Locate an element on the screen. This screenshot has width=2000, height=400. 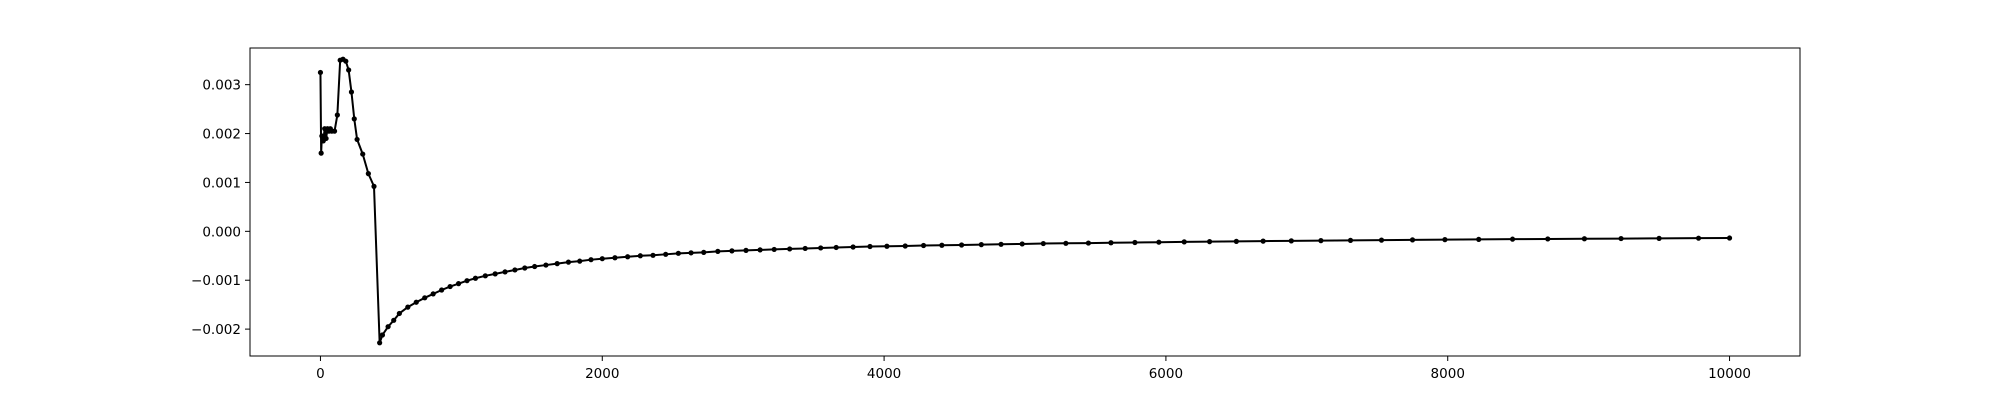
y-tick-label: 0.001 is located at coordinates (221, 183).